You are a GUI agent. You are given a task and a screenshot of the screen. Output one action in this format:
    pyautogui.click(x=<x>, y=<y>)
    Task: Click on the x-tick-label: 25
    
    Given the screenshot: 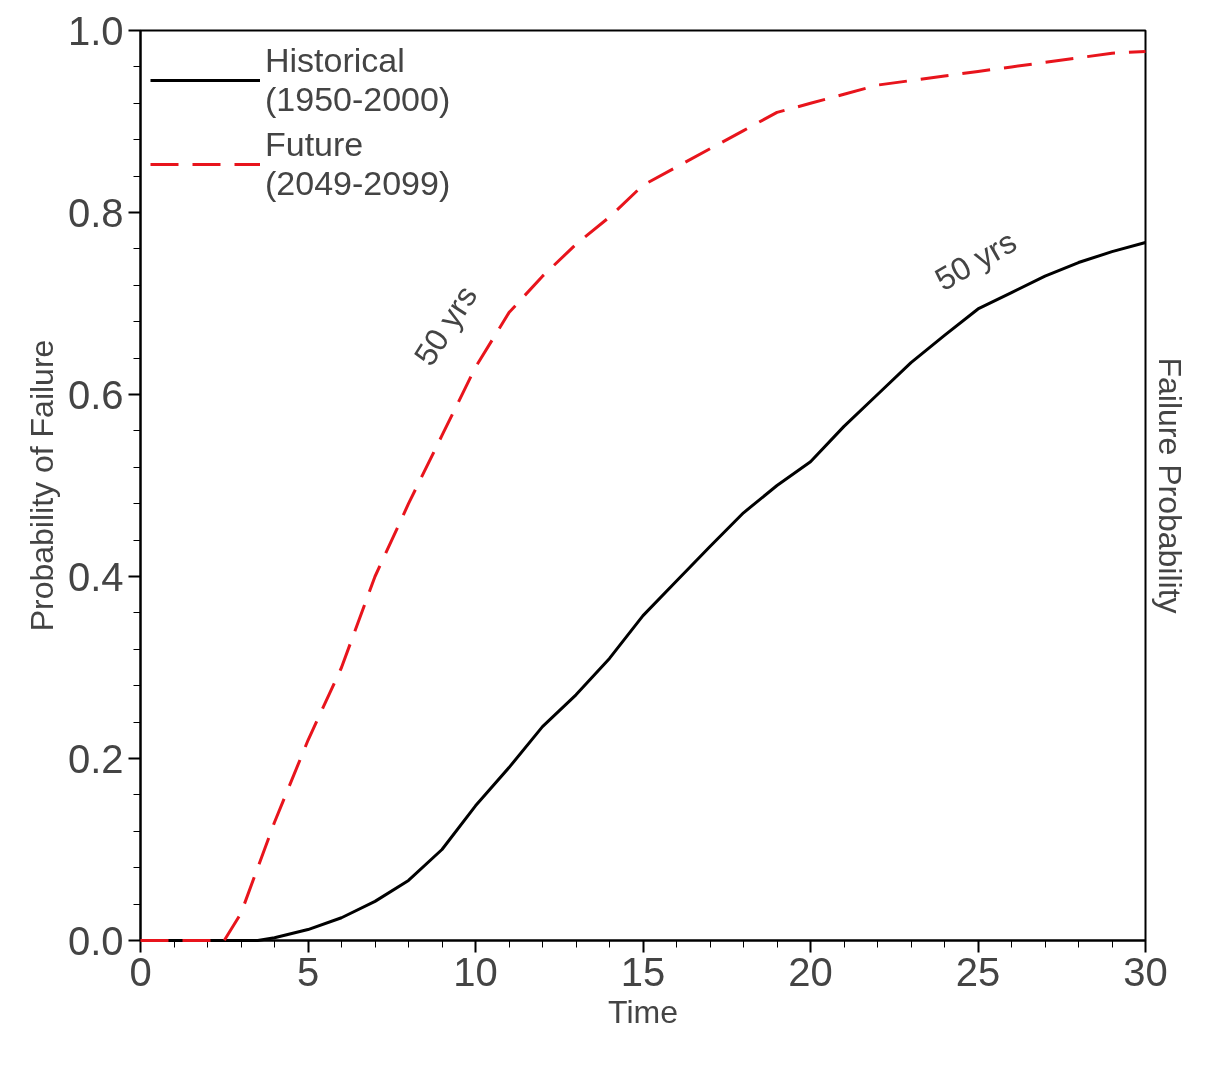 What is the action you would take?
    pyautogui.click(x=978, y=971)
    